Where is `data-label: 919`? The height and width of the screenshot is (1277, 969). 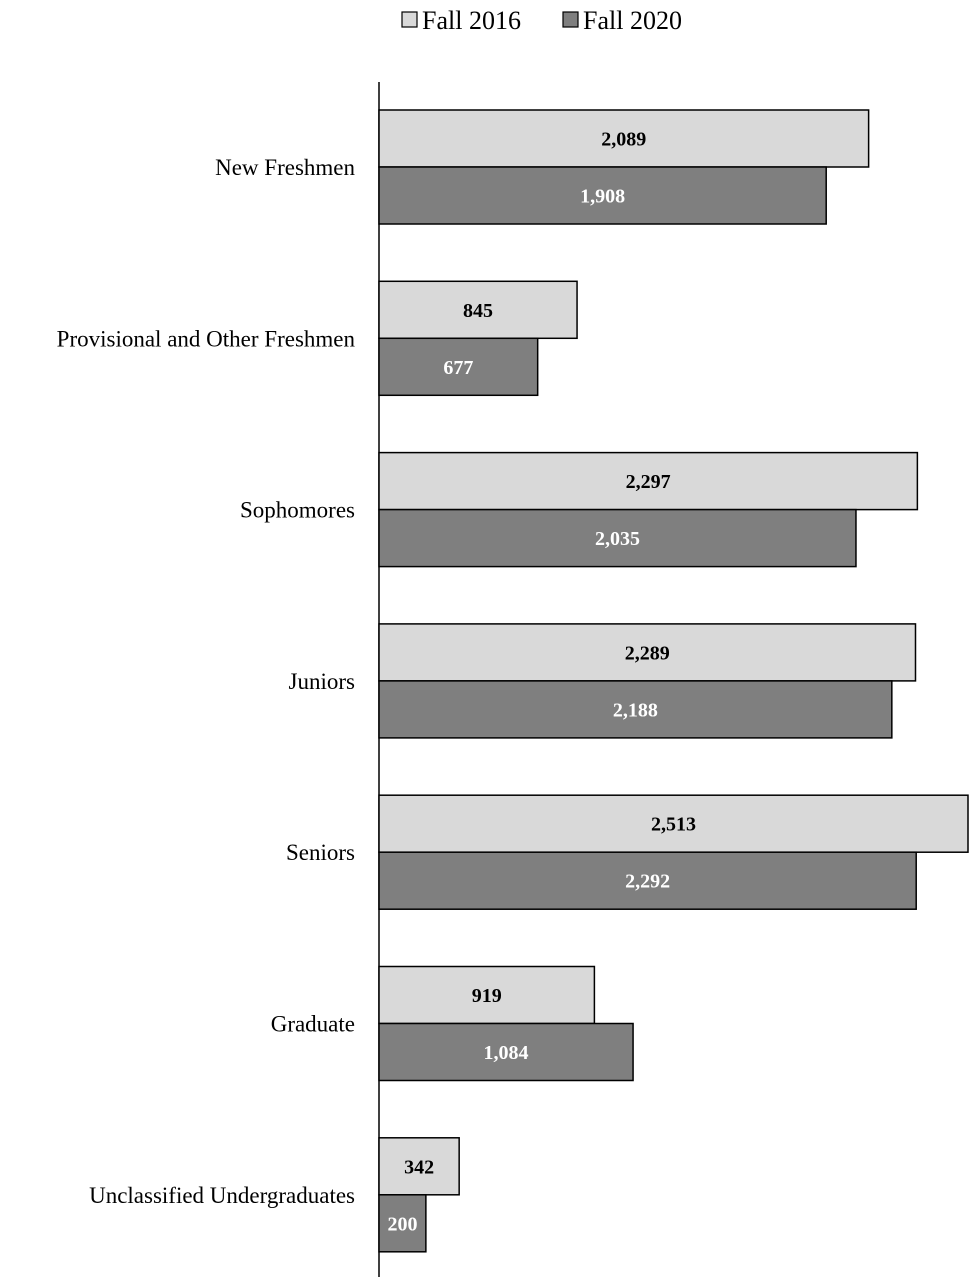 data-label: 919 is located at coordinates (487, 996).